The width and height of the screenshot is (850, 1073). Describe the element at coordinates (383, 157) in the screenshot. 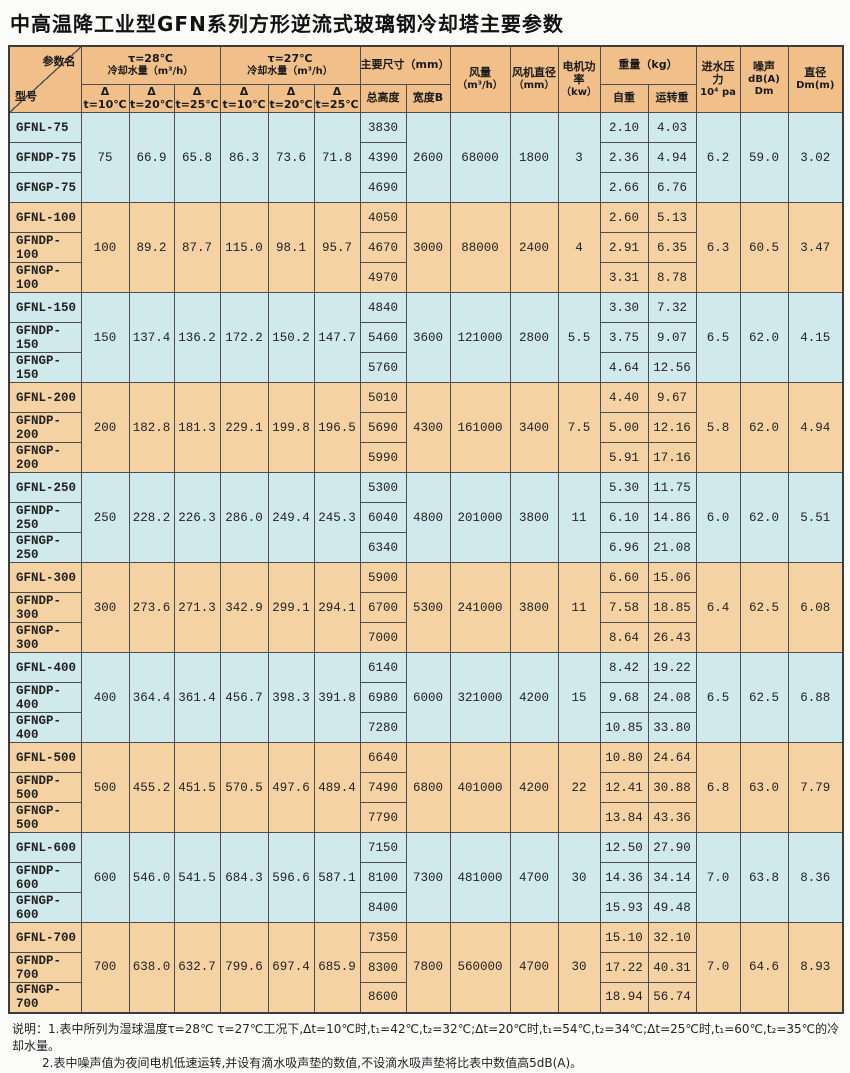

I see `height-cell: 4390` at that location.